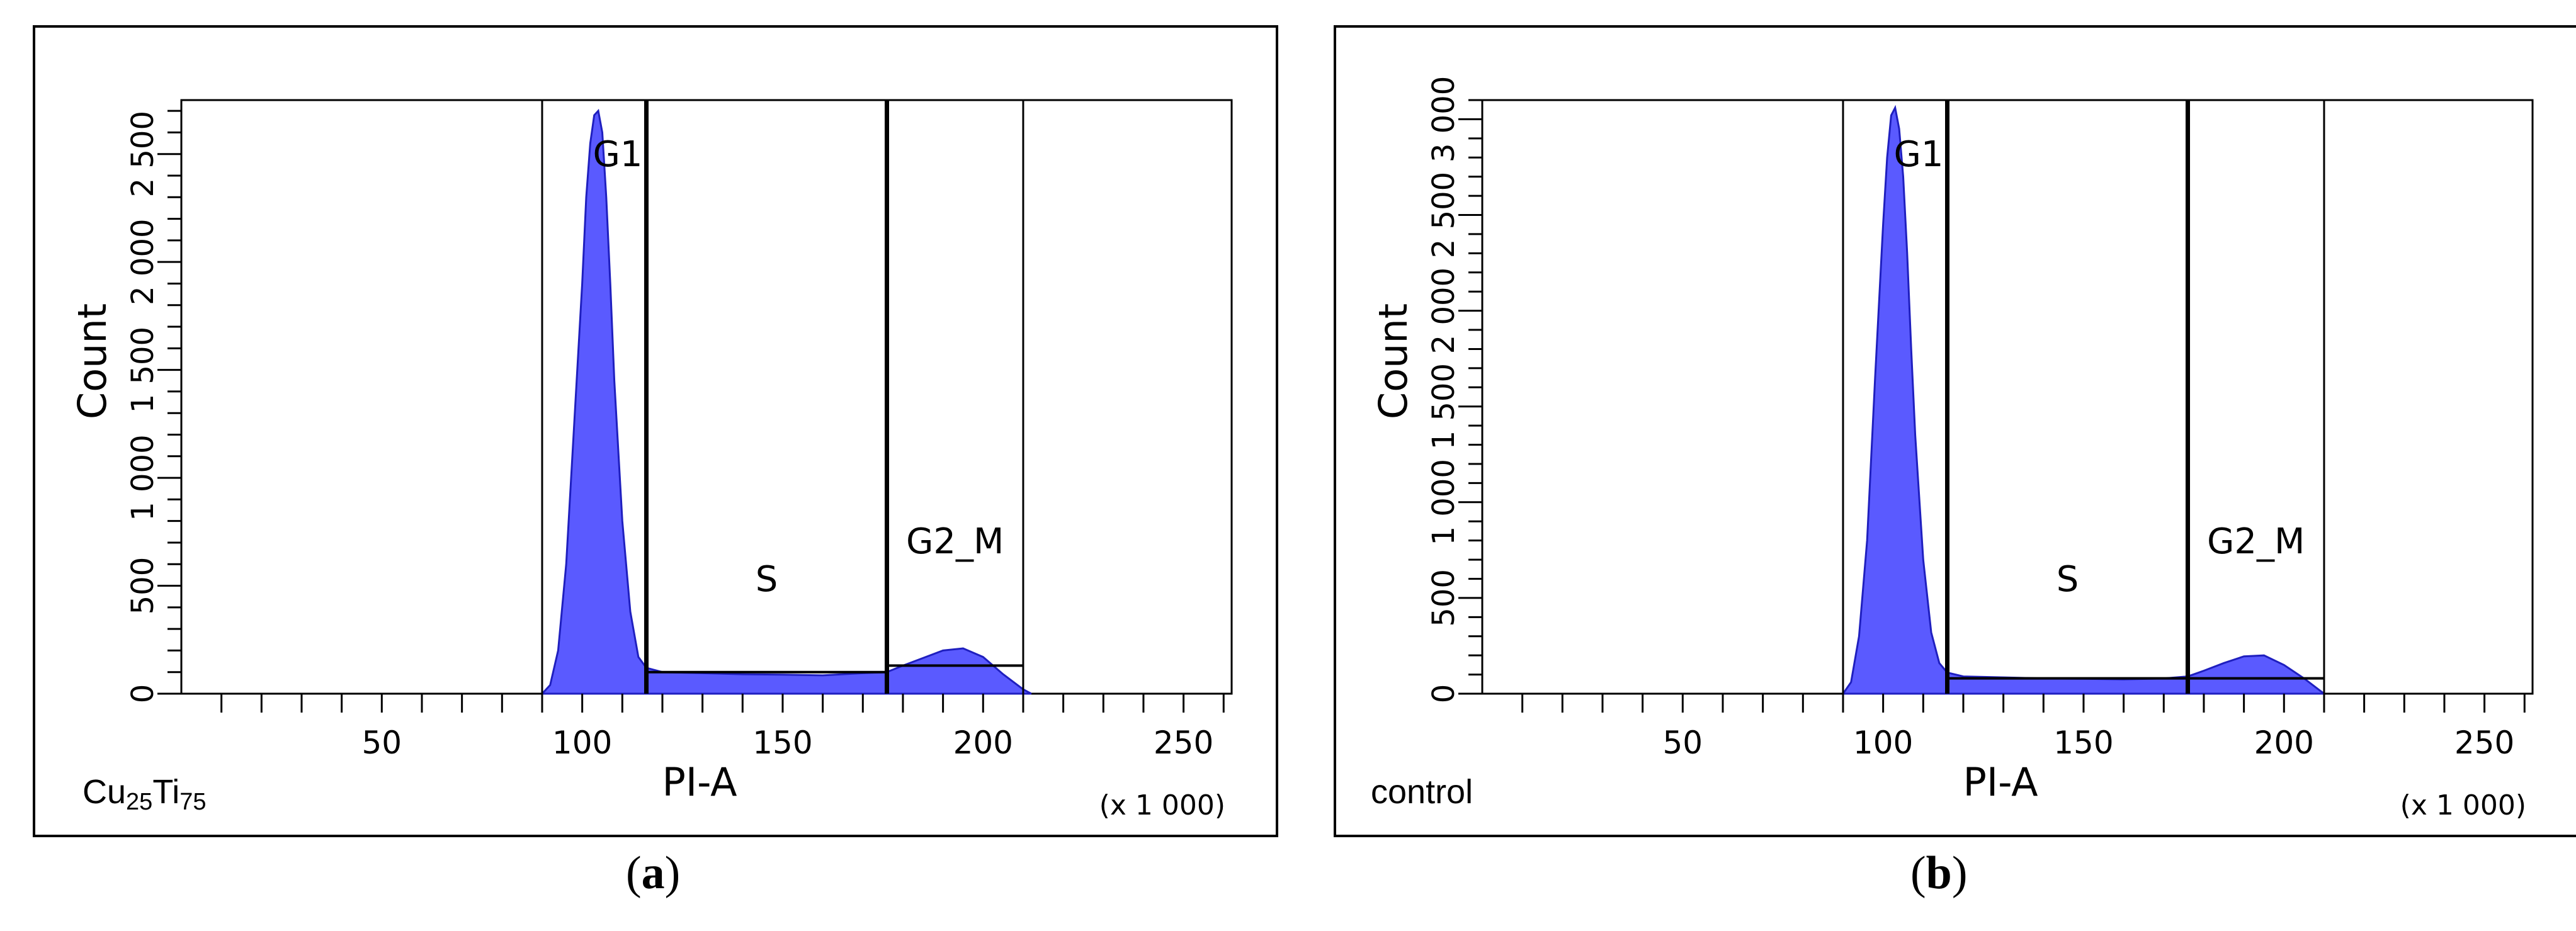 The width and height of the screenshot is (2576, 931). Describe the element at coordinates (1939, 873) in the screenshot. I see `panel-caption-b: (b)` at that location.